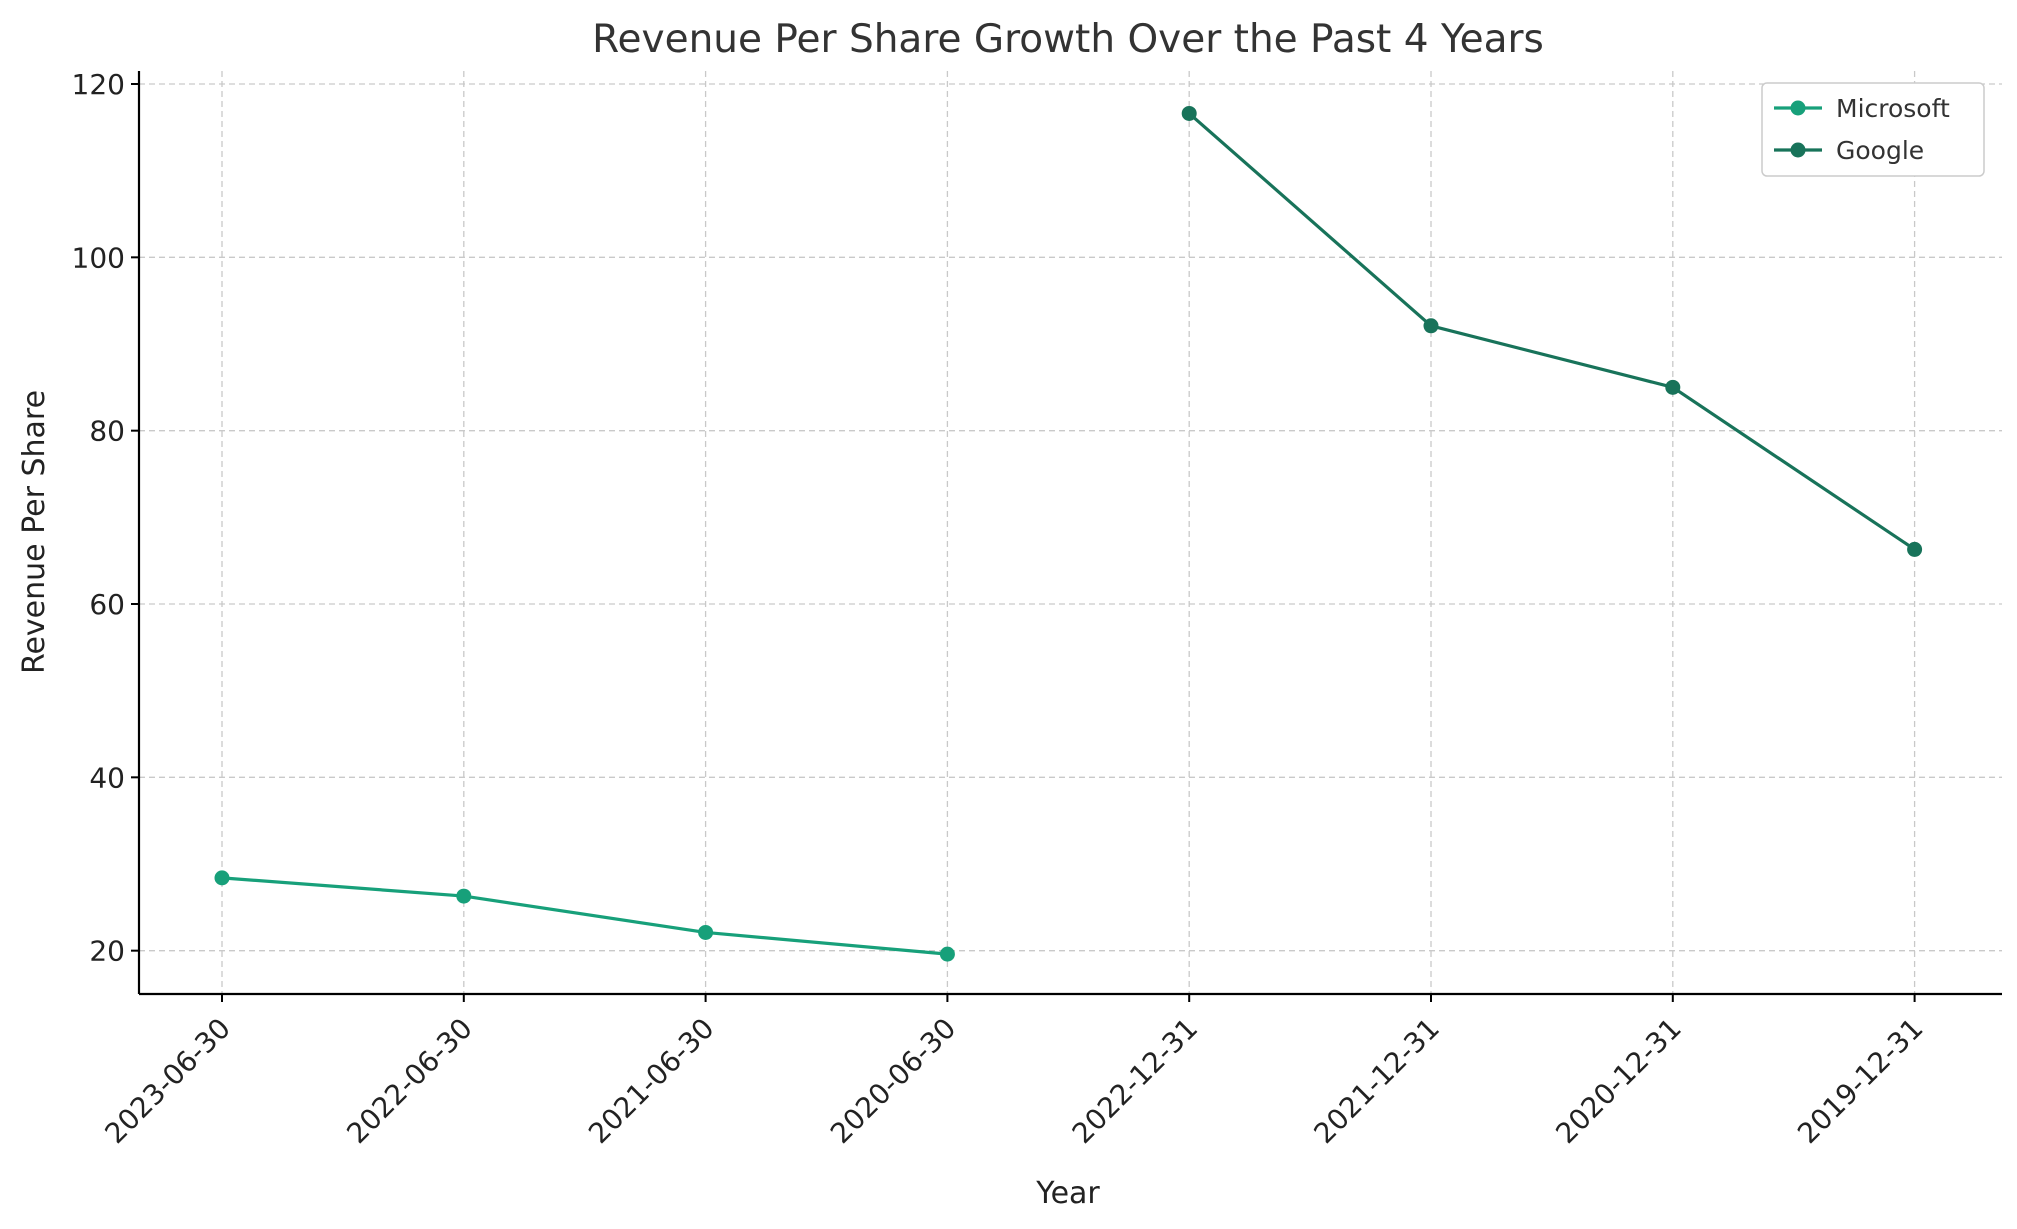  Describe the element at coordinates (98, 257) in the screenshot. I see `y-tick-label: 100` at that location.